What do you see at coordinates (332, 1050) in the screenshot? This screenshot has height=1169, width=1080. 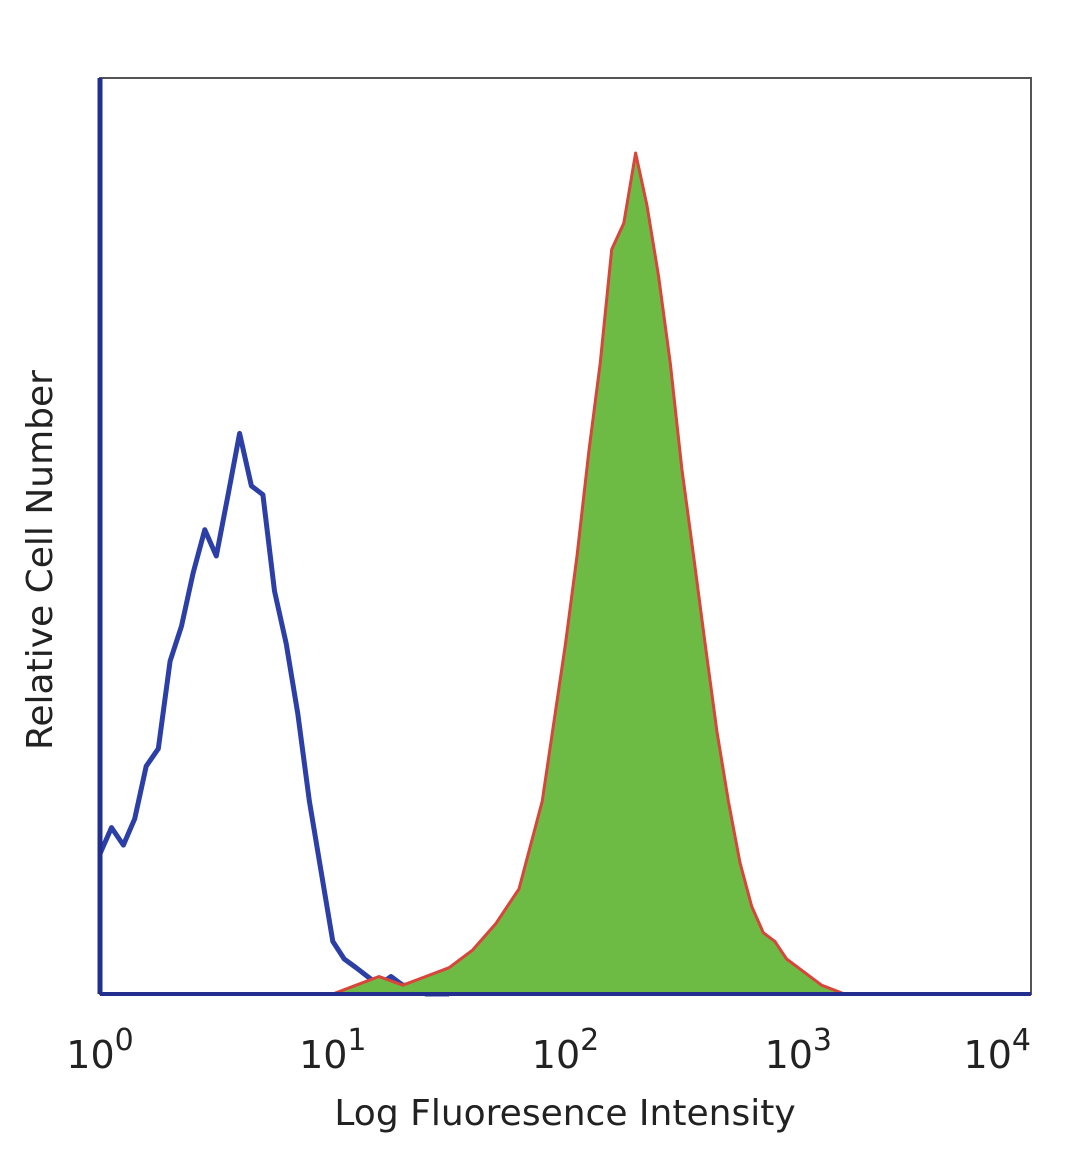 I see `x-tick-label: 10¹` at bounding box center [332, 1050].